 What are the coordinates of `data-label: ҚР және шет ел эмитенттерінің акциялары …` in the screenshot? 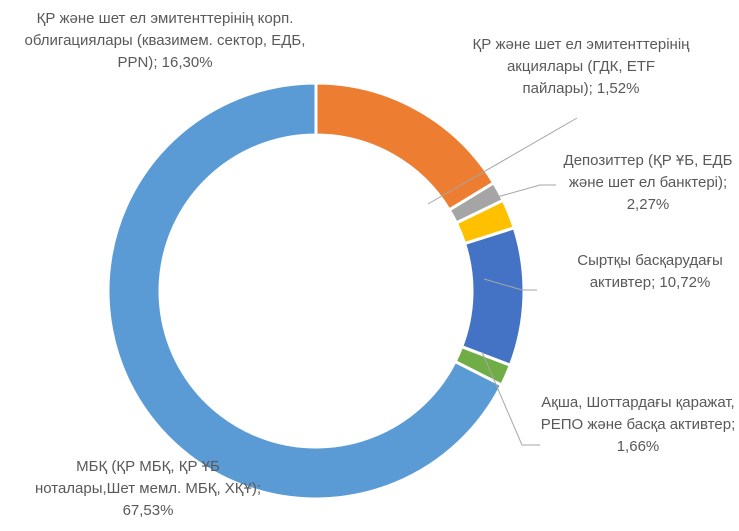 It's located at (581, 66).